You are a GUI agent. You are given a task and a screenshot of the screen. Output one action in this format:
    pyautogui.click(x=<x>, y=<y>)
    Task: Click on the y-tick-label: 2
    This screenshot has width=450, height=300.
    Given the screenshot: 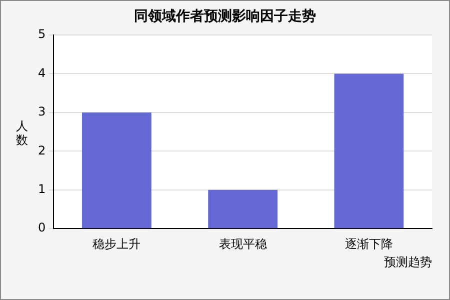 What is the action you would take?
    pyautogui.click(x=42, y=150)
    